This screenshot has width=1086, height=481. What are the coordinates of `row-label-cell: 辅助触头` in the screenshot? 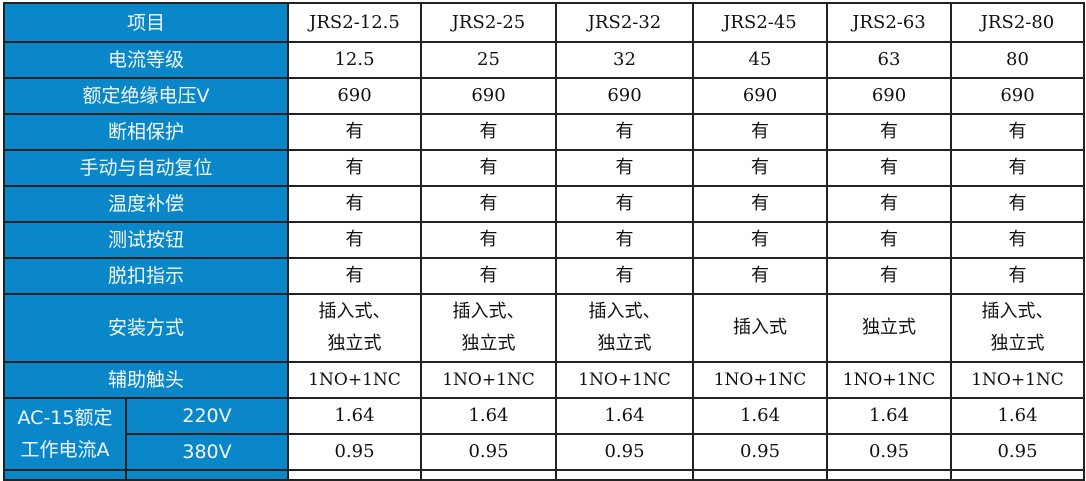 It's located at (146, 380).